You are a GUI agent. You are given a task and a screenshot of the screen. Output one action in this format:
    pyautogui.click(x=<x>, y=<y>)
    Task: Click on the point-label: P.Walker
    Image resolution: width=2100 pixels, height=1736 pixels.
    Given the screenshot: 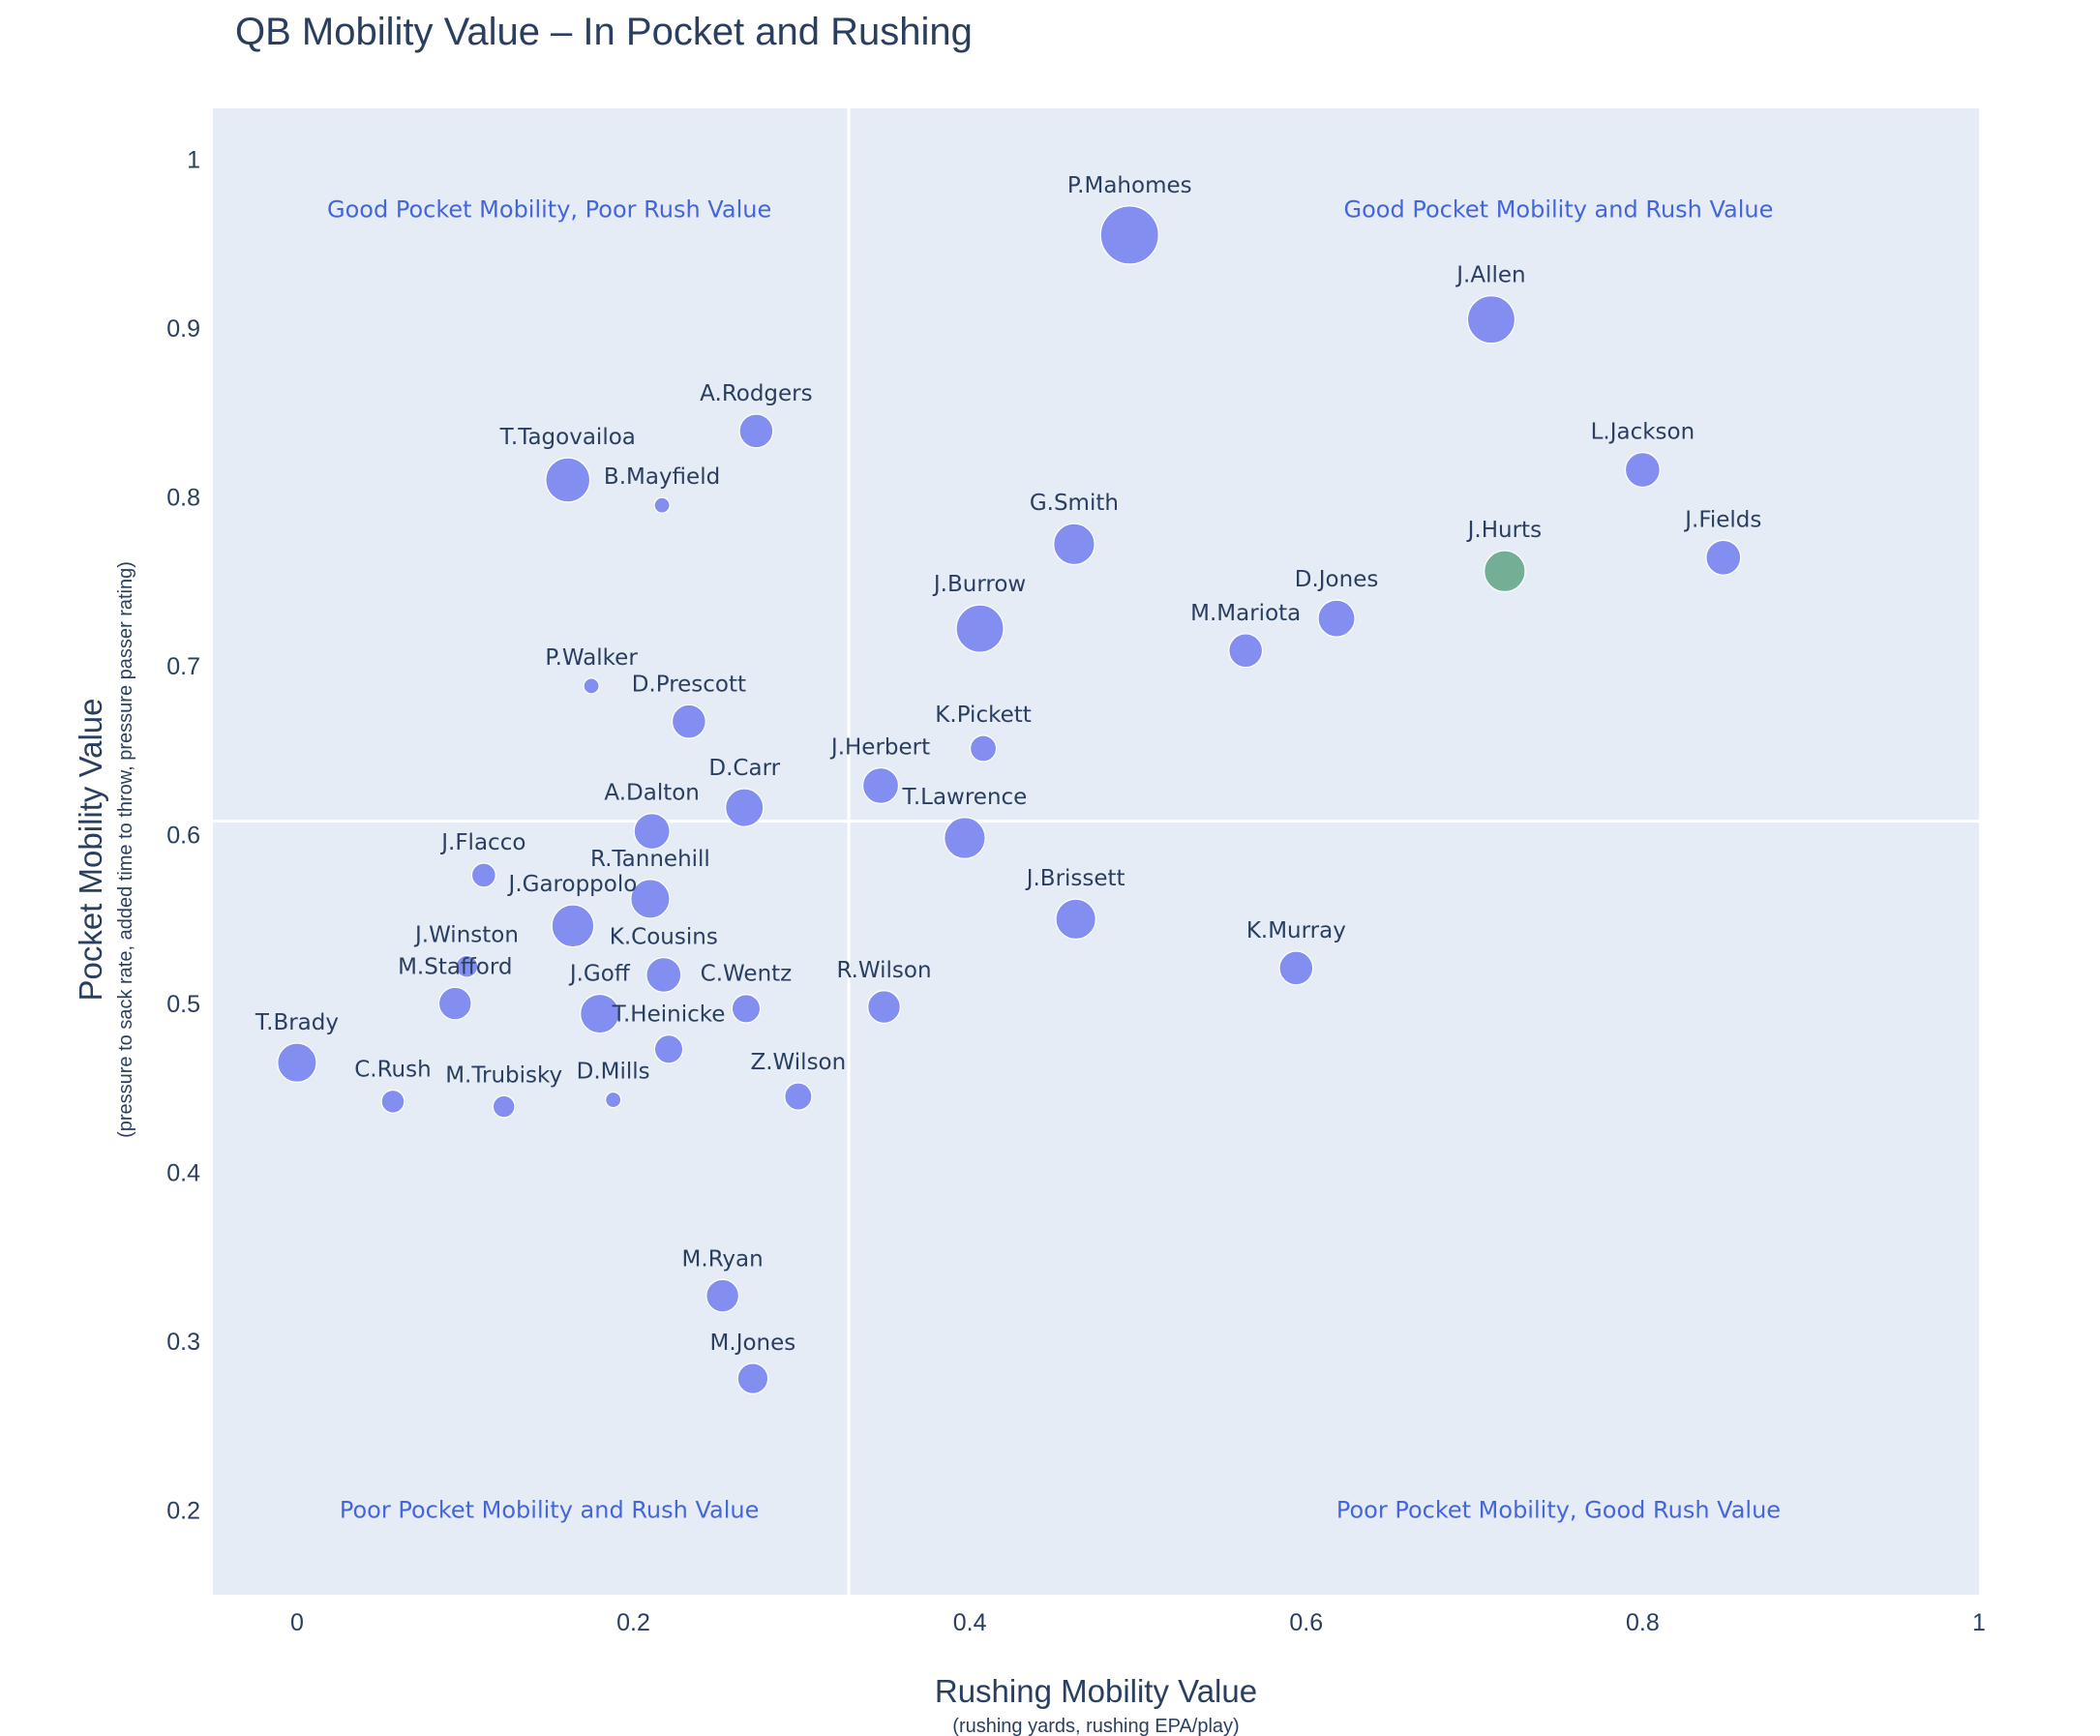 What is the action you would take?
    pyautogui.click(x=591, y=658)
    